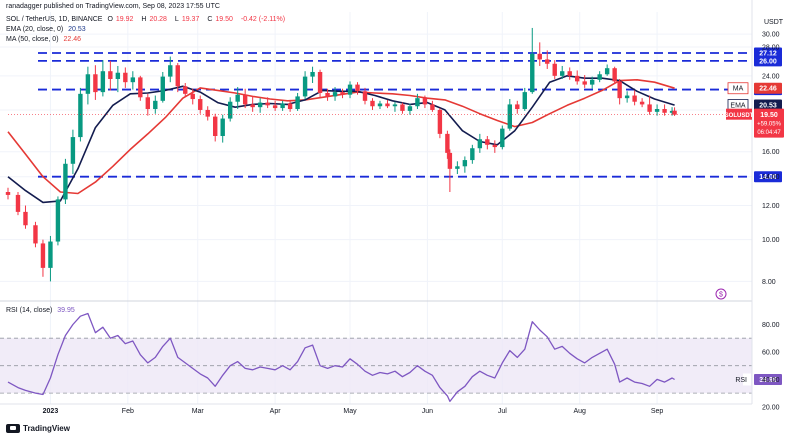 The image size is (800, 439). Describe the element at coordinates (13, 429) in the screenshot. I see `tradingview-logo-icon` at that location.